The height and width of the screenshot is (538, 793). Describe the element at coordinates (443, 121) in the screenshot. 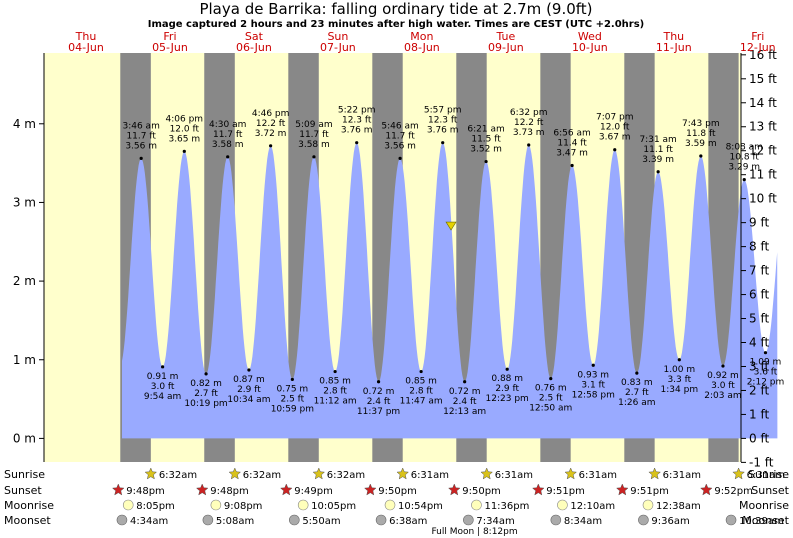

I see `high-tide-label: 12.3 ft` at that location.